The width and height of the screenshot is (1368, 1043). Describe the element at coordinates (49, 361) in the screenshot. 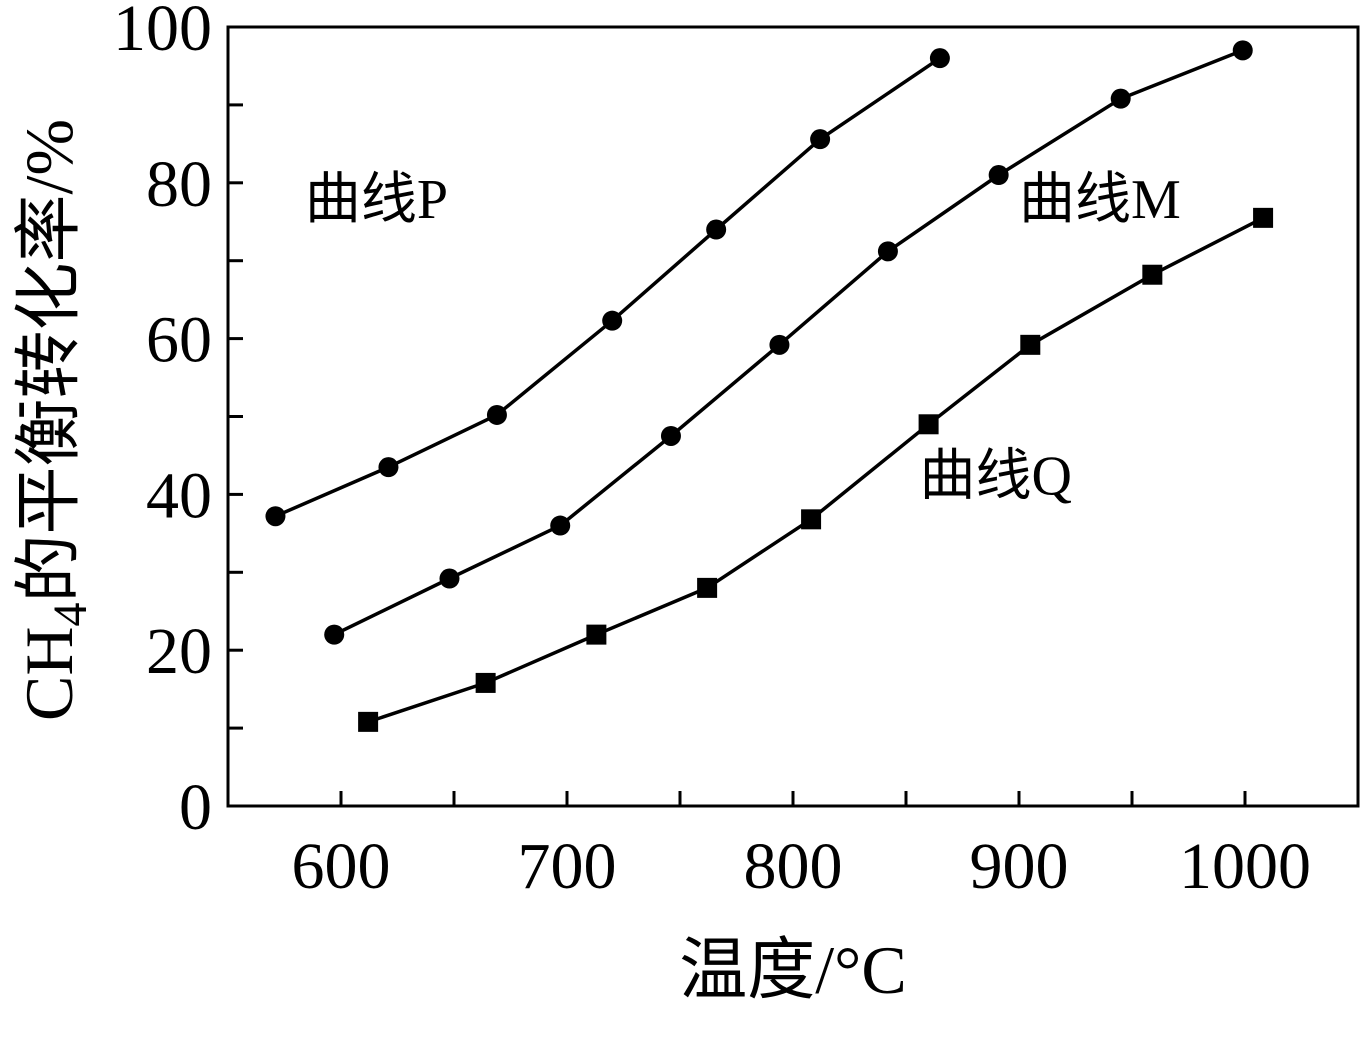

I see `y-axis-title-rest: 的平衡转化率/%` at that location.